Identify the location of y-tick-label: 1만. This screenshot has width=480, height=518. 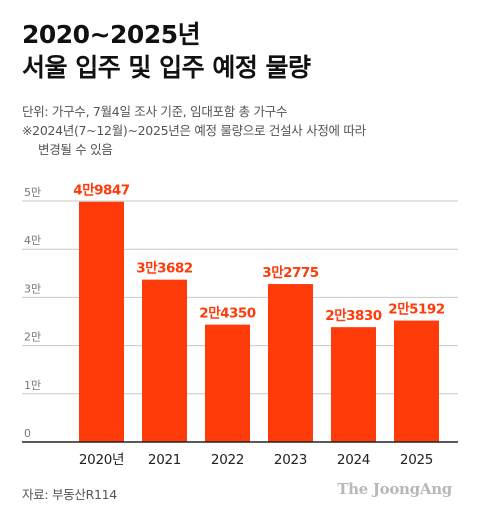
(32, 385).